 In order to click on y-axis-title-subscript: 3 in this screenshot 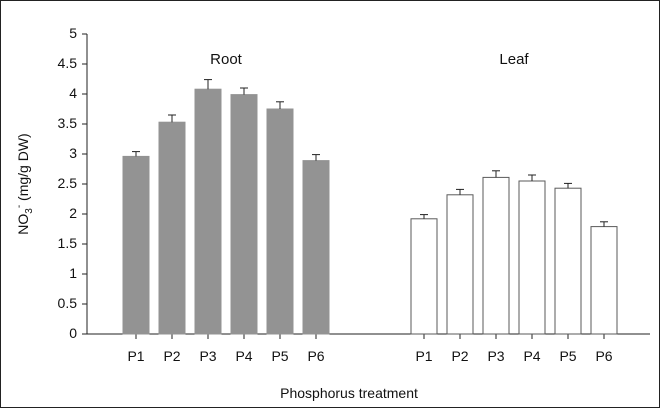, I will do `click(29, 211)`.